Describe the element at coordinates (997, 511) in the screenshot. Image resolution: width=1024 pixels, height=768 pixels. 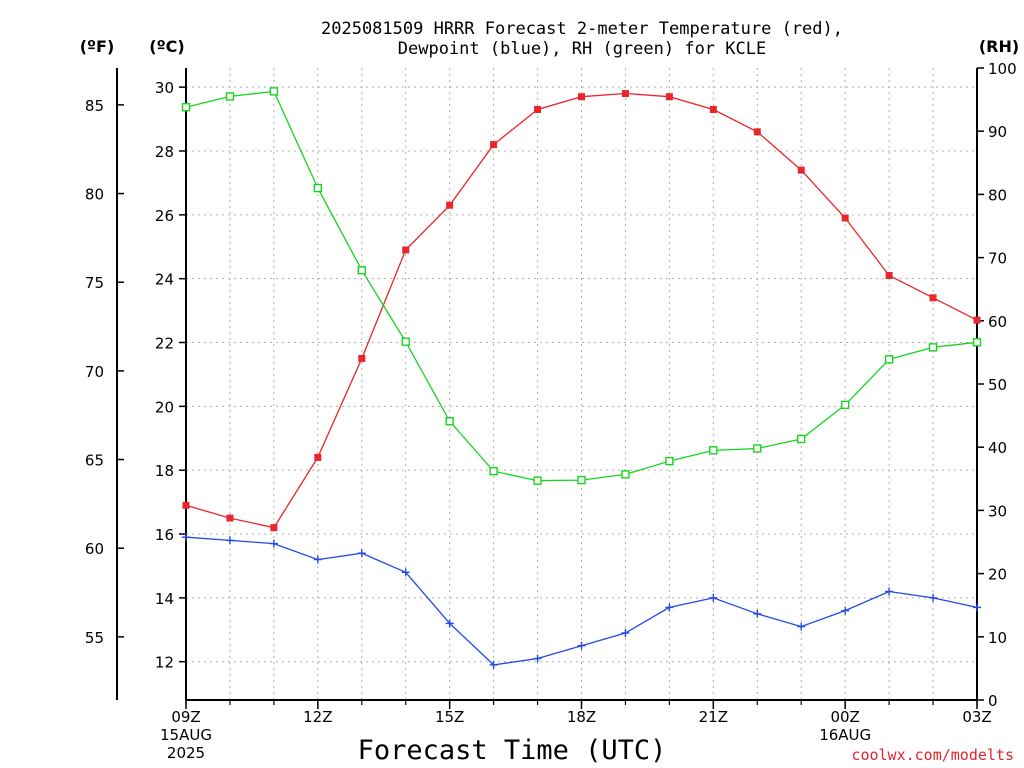
I see `rh-tick-label: 30` at that location.